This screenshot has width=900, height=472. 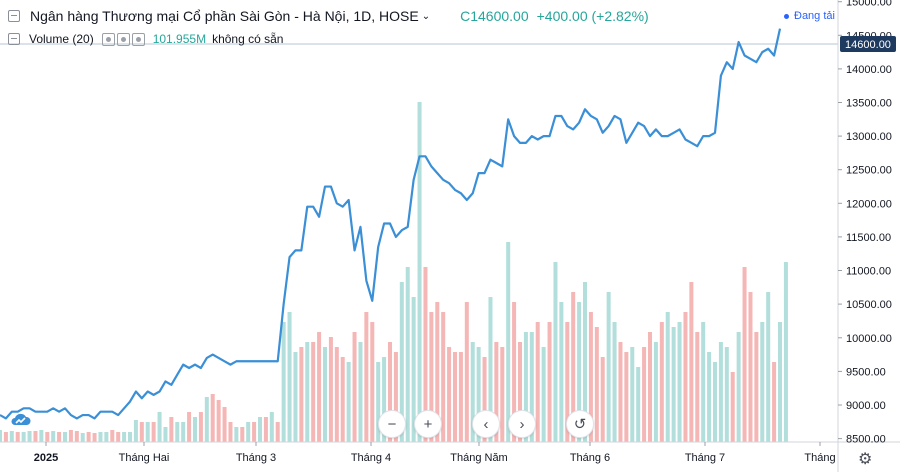 I want to click on time-tick-label: Tháng 6, so click(x=590, y=458).